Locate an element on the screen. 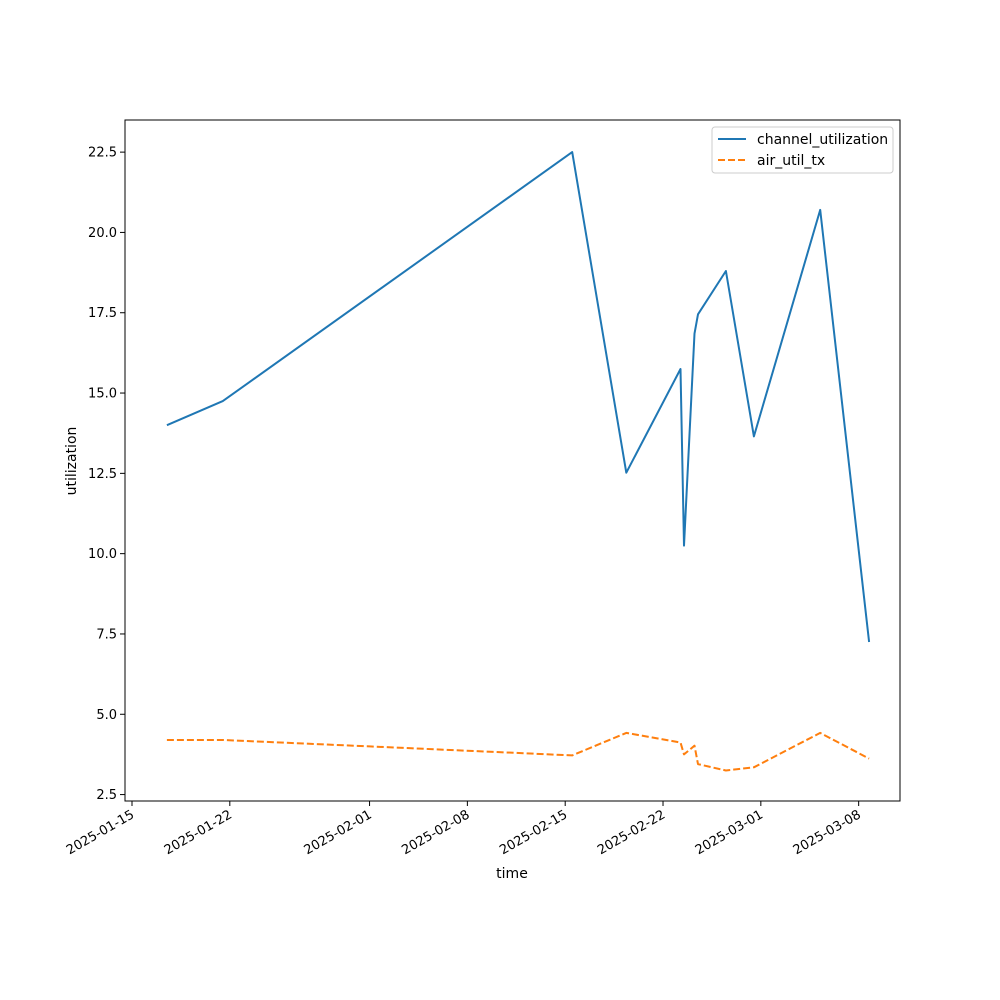 The width and height of the screenshot is (1000, 1000). legend-label-channel-utilization: channel_utilization is located at coordinates (822, 140).